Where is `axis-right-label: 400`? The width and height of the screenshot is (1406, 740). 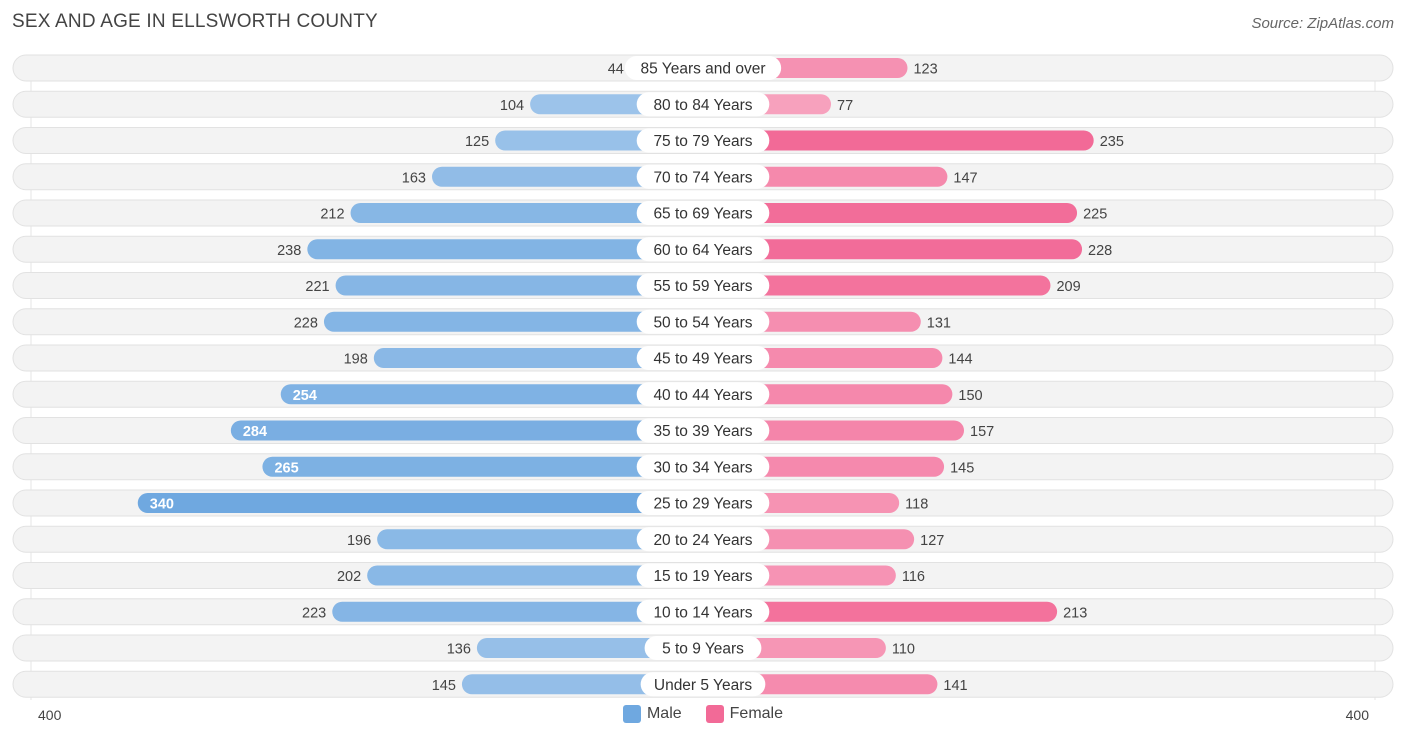
axis-right-label: 400 is located at coordinates (1357, 715).